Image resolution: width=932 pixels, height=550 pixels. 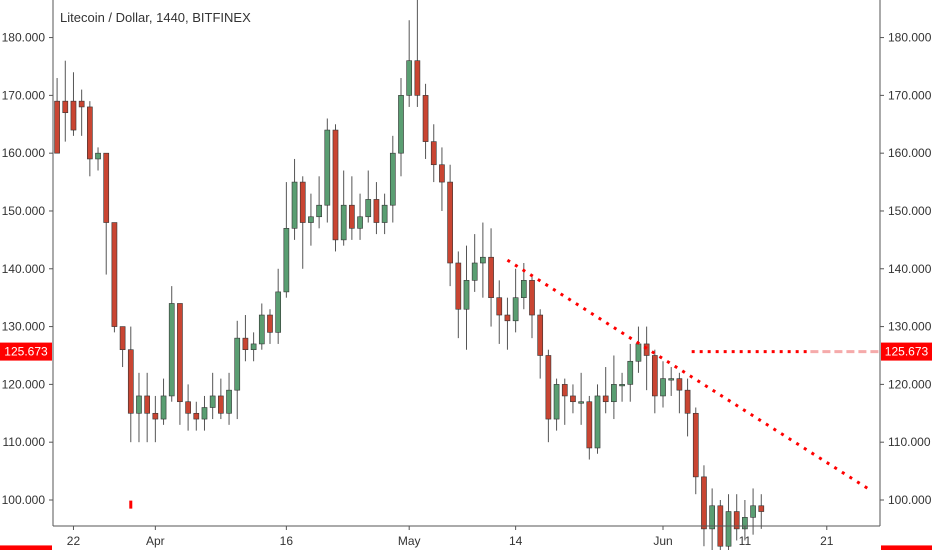 What do you see at coordinates (910, 269) in the screenshot?
I see `y-tick-label-right: 140.000` at bounding box center [910, 269].